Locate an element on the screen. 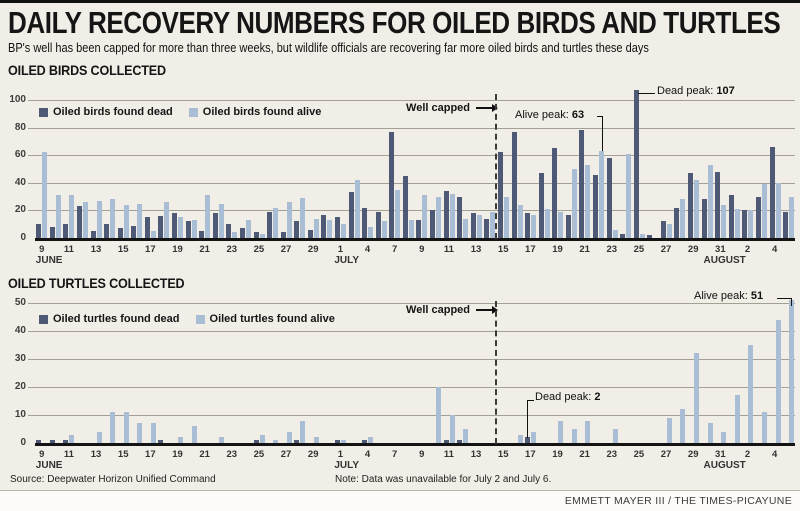  legend-item-alive: Oiled birds found alive is located at coordinates (255, 112).